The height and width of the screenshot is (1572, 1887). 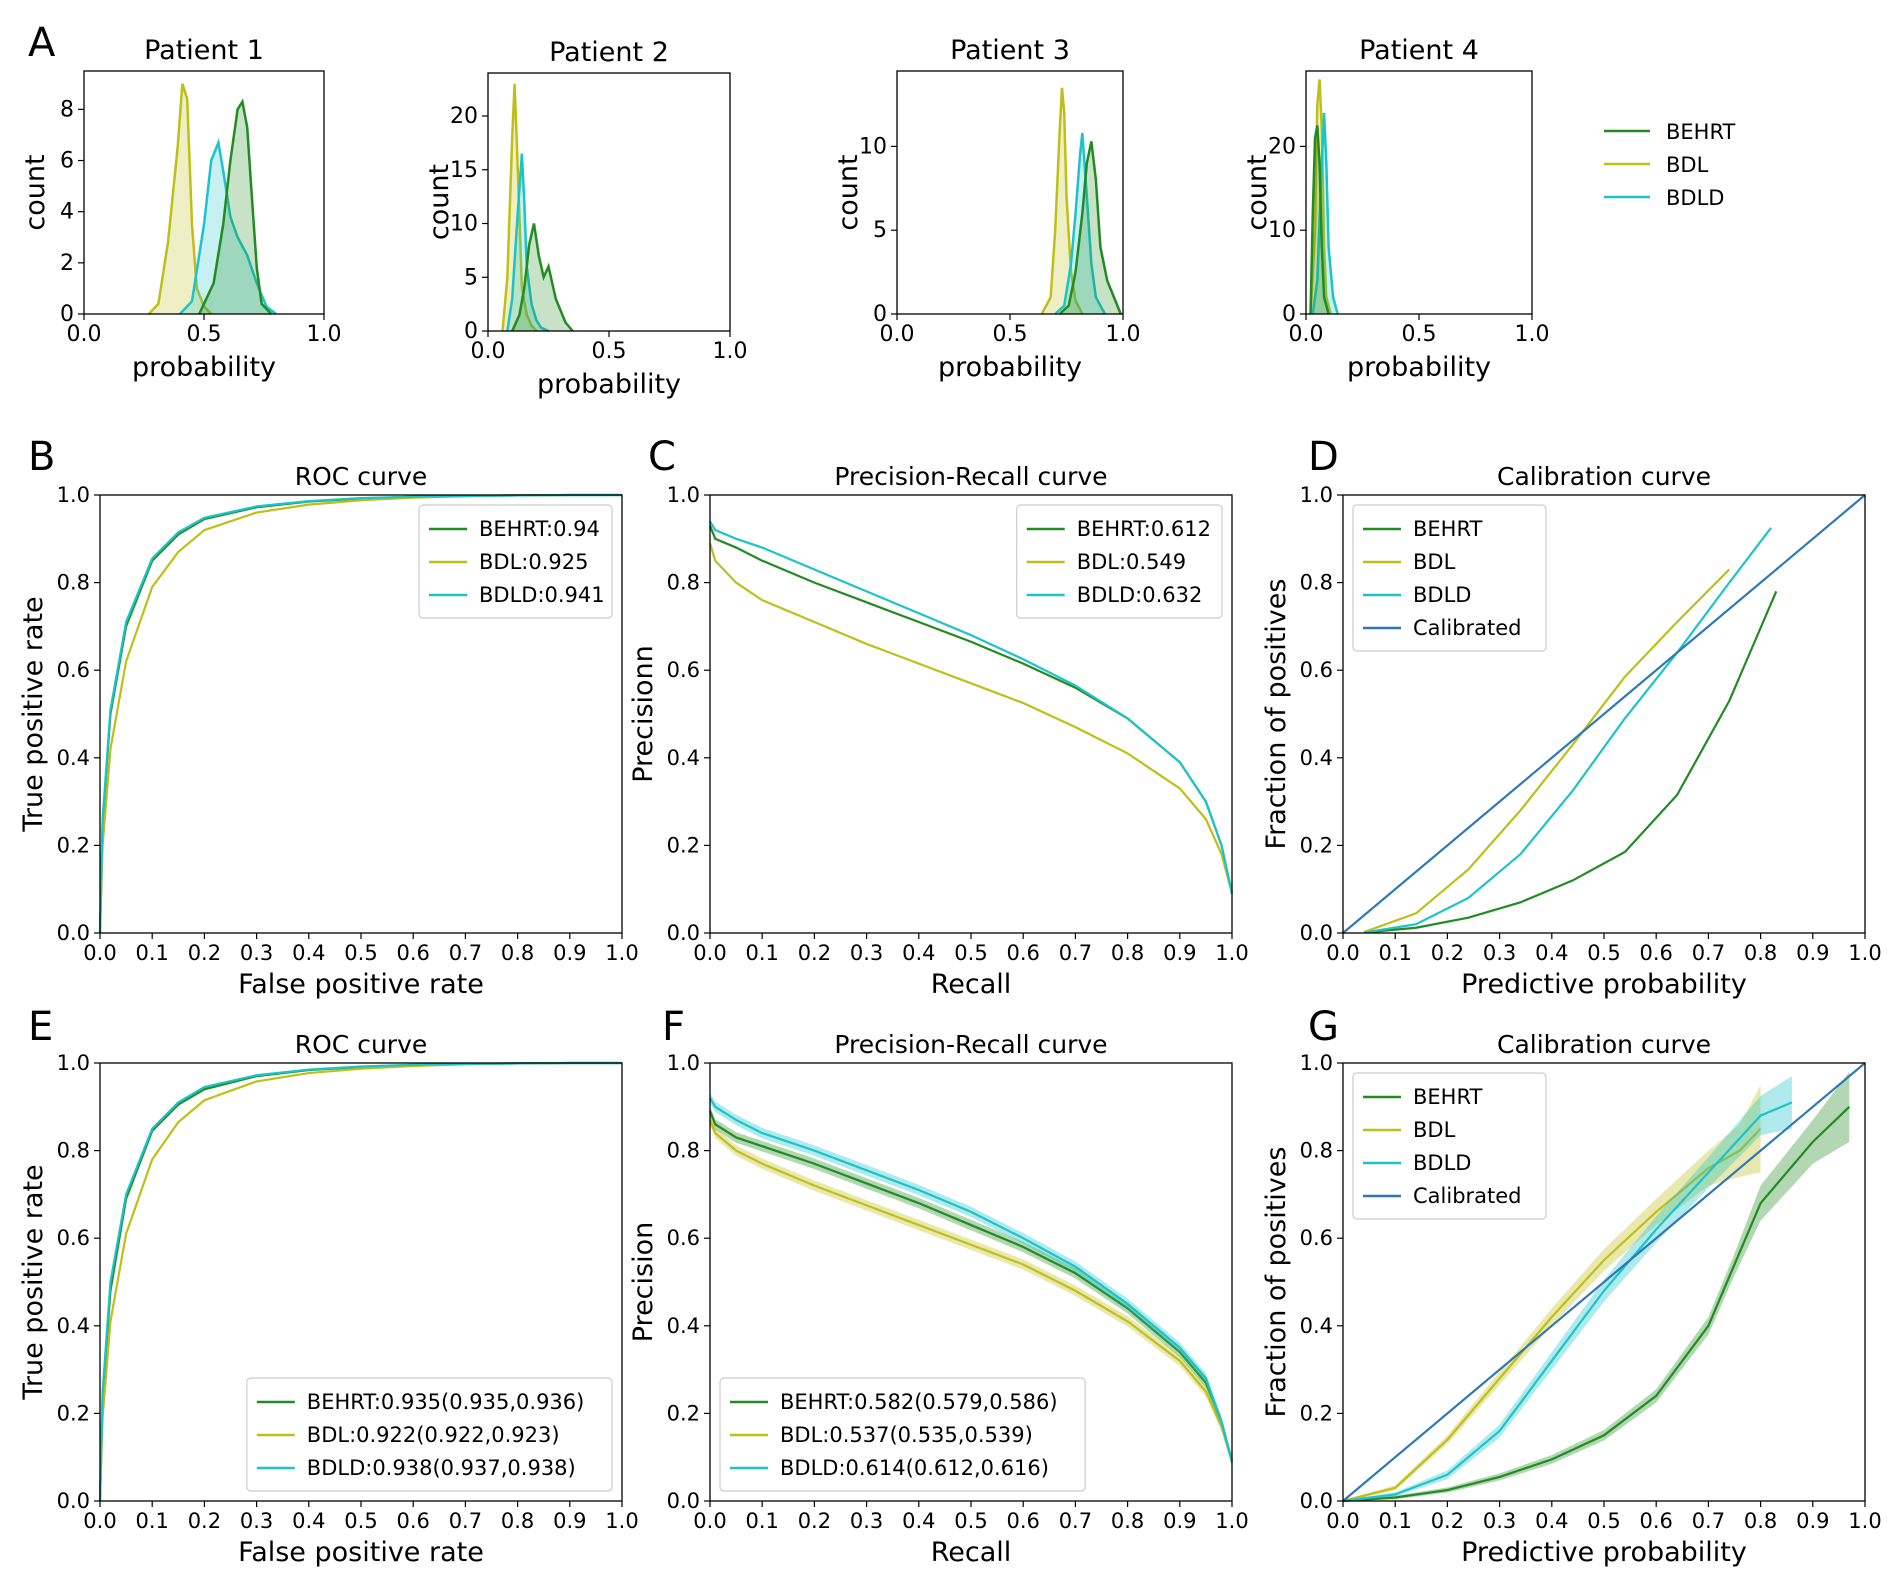 What do you see at coordinates (181, 201) in the screenshot?
I see `chart-A1: A 0.0 0.5 1.0 0 2 4 6 8 Patient 1 probability count` at bounding box center [181, 201].